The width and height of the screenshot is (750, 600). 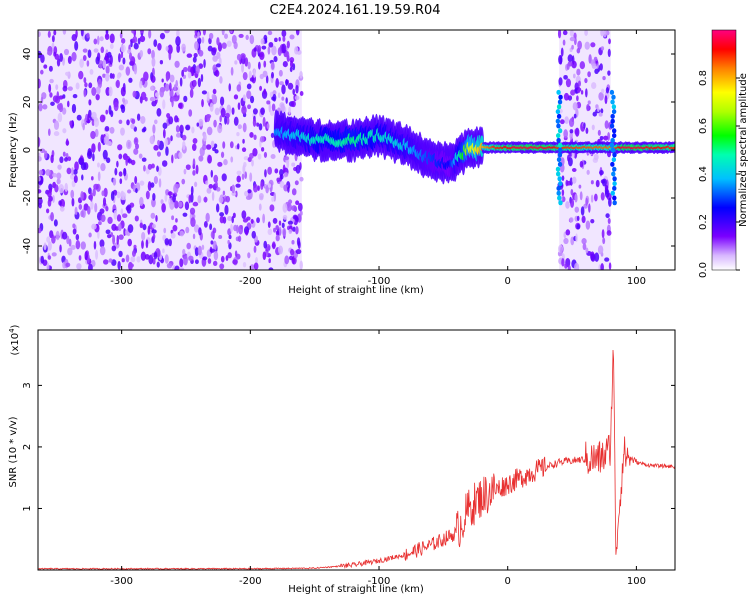 What do you see at coordinates (250, 581) in the screenshot?
I see `x-tick-label: -200` at bounding box center [250, 581].